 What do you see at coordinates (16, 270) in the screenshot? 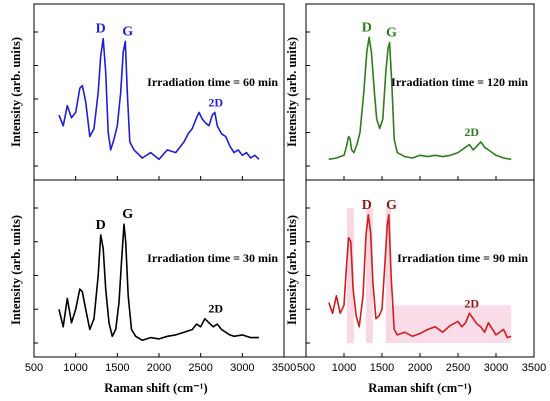
I see `y-axis-title-bottom: Intensity (arb. units)` at bounding box center [16, 270].